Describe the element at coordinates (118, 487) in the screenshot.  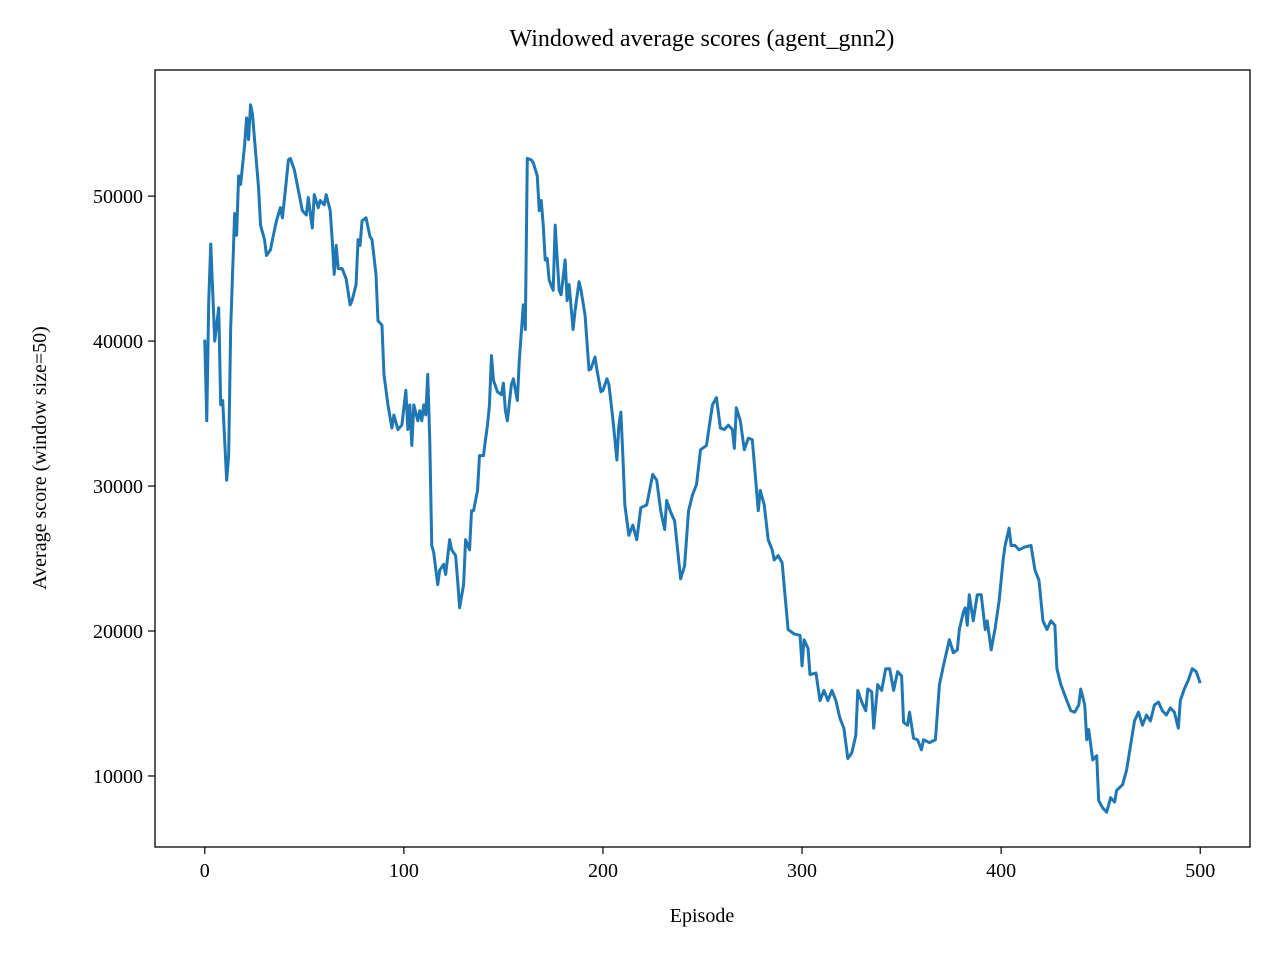
I see `y-tick-label: 30000` at that location.